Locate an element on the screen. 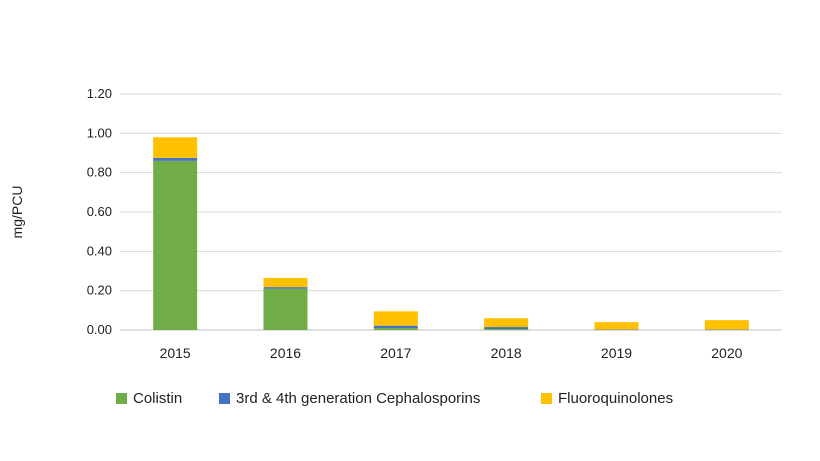 This screenshot has width=820, height=461. y-tick-label: 0.00 is located at coordinates (99, 329).